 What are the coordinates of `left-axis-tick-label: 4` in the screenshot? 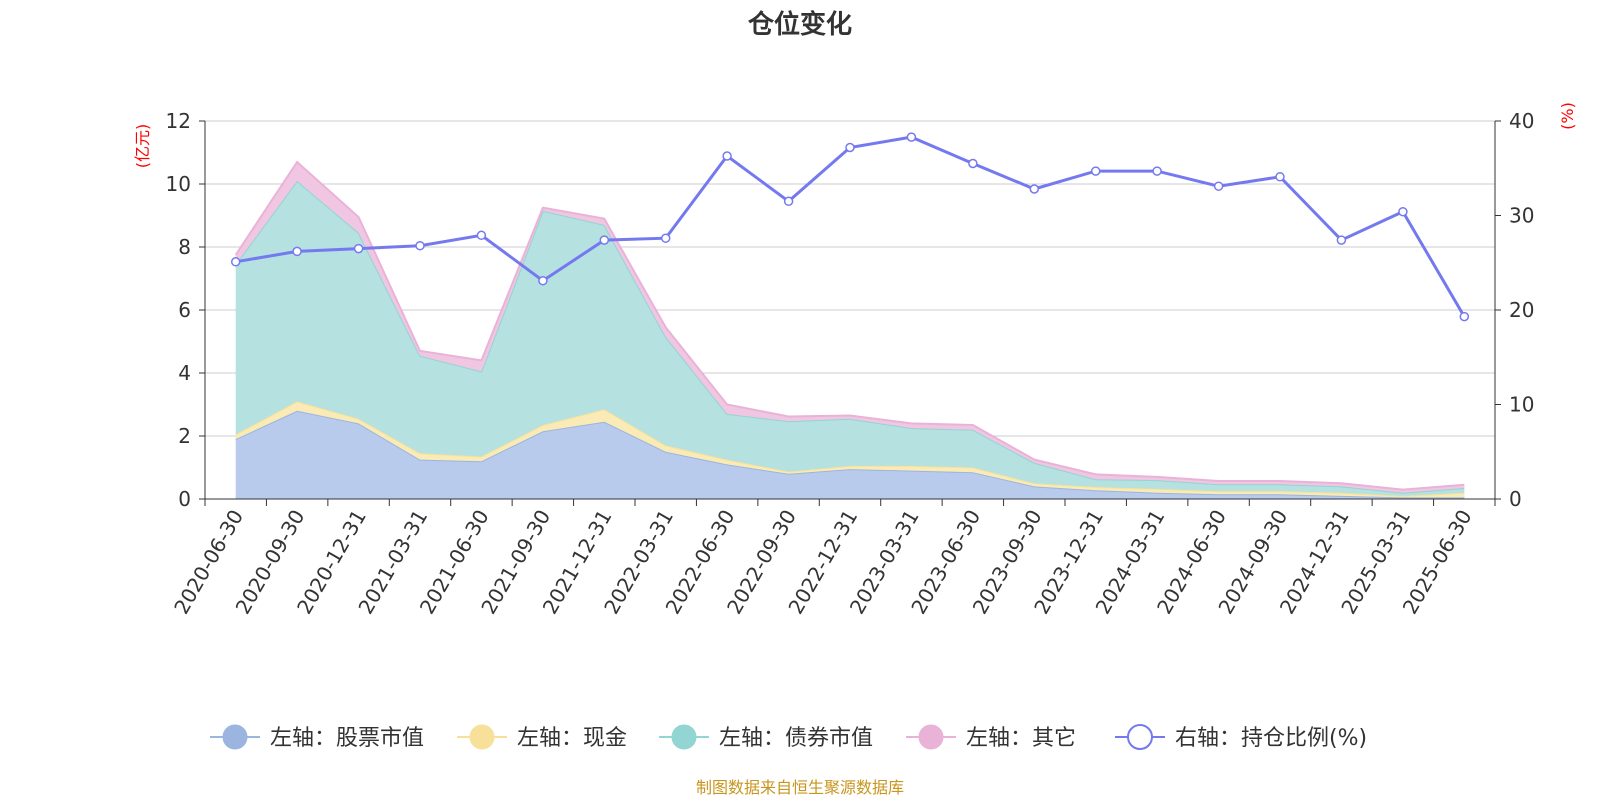 It's located at (184, 373).